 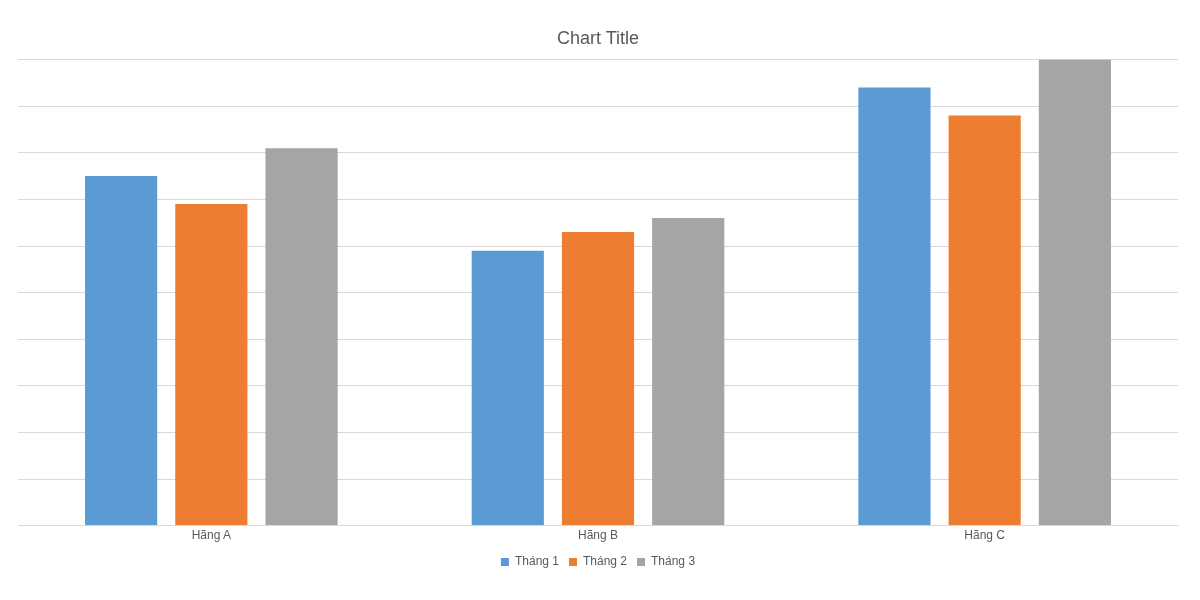 I want to click on x-tick-label: Hãng A, so click(x=211, y=535).